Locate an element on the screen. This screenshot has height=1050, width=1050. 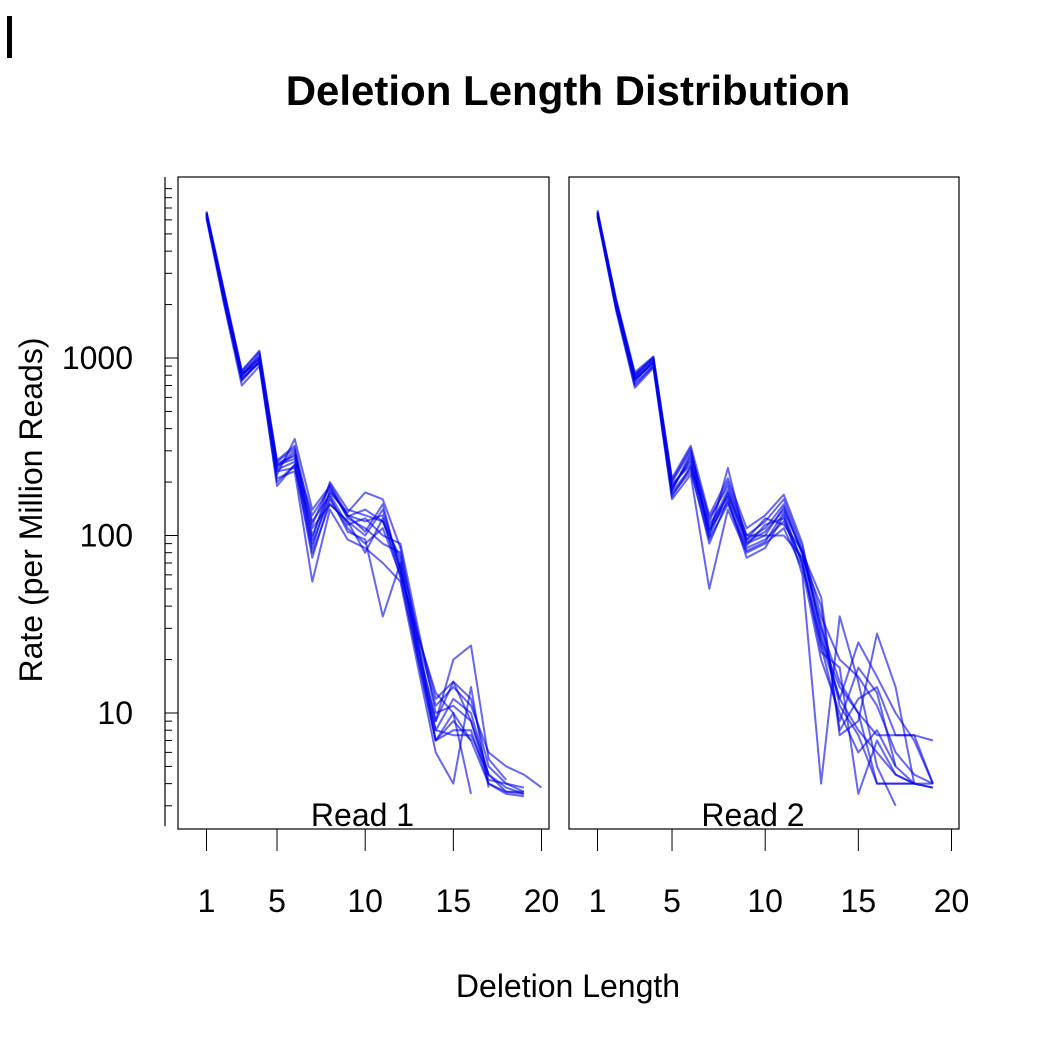
x-axis-label: Deletion Length is located at coordinates (568, 986).